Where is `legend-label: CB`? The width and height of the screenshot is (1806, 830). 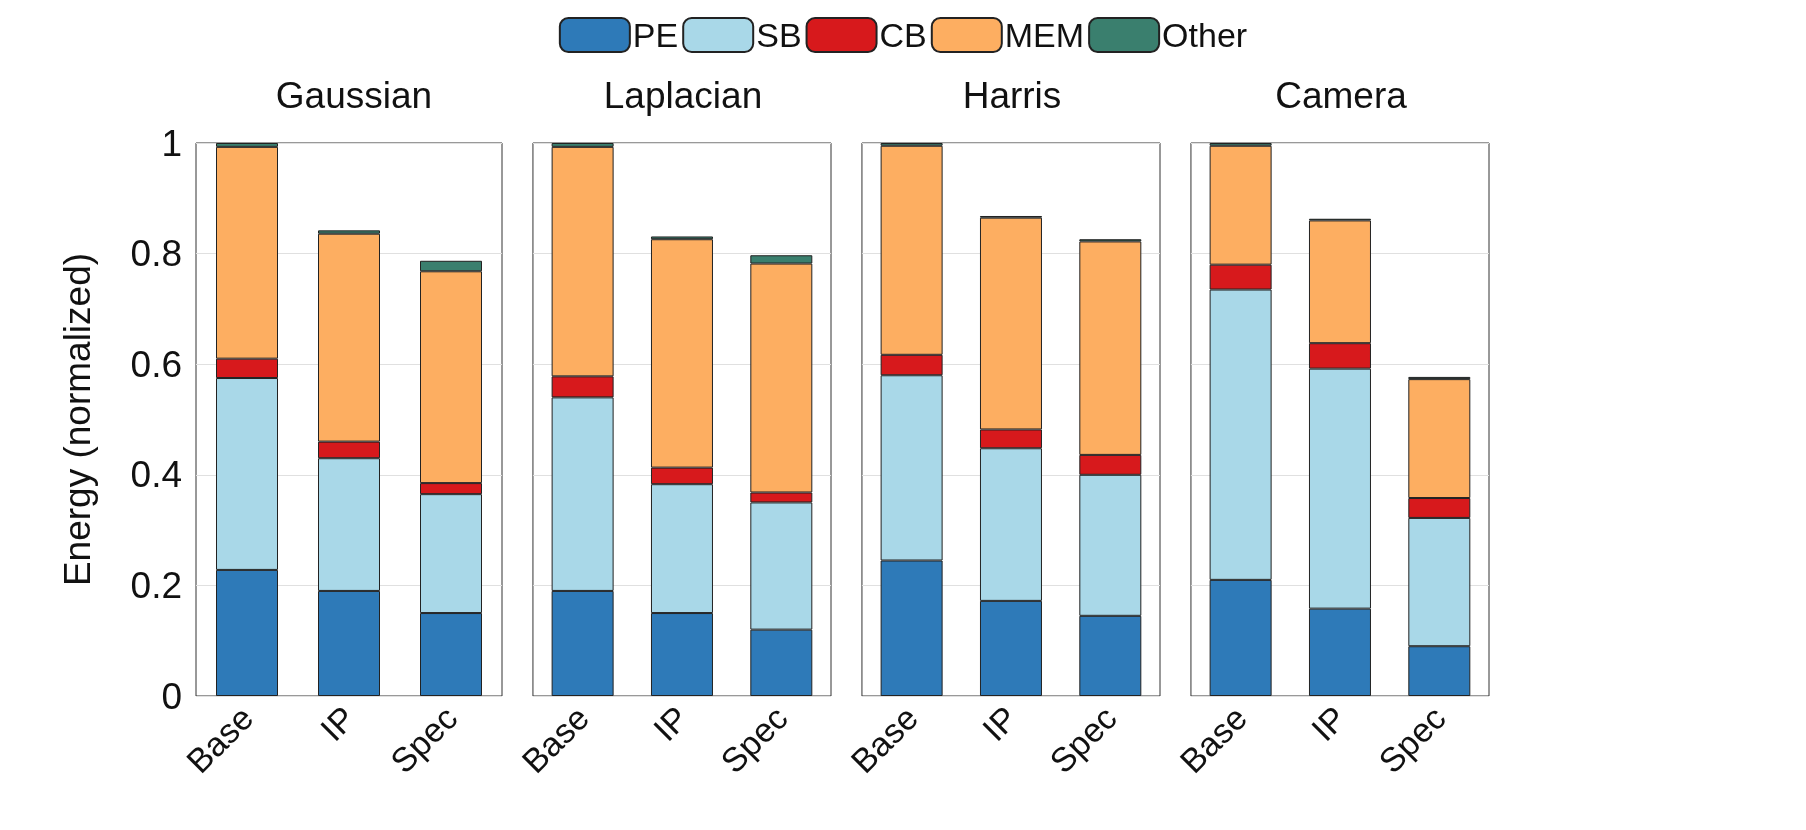
legend-label: CB is located at coordinates (903, 35).